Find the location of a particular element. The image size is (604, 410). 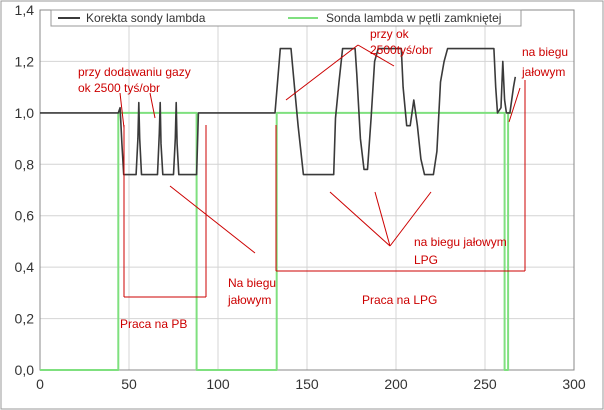

x-tick-label: 50 is located at coordinates (129, 384).